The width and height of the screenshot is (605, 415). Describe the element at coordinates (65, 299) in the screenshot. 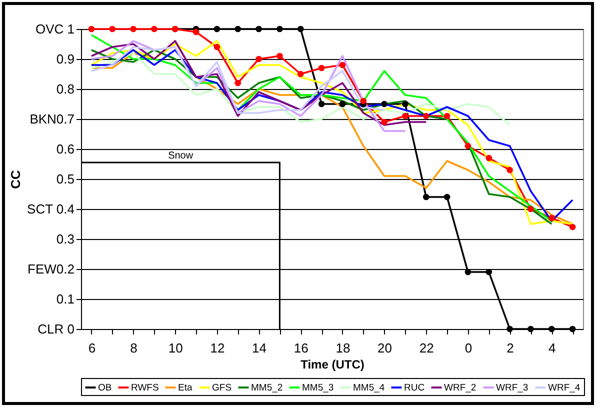

I see `y-tick-label: 0.1` at that location.